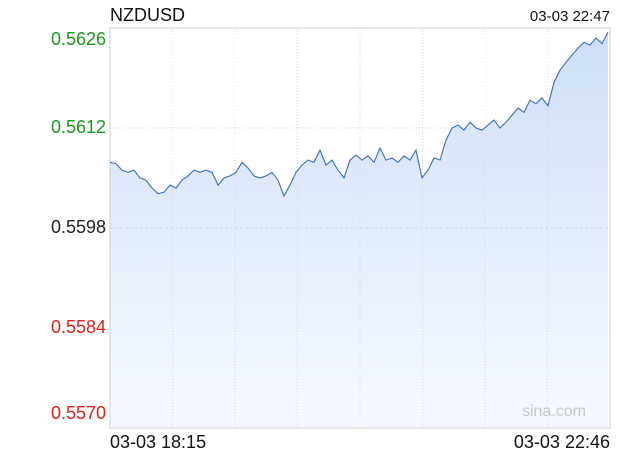  I want to click on y-tick-label: 0.5626, so click(78, 39).